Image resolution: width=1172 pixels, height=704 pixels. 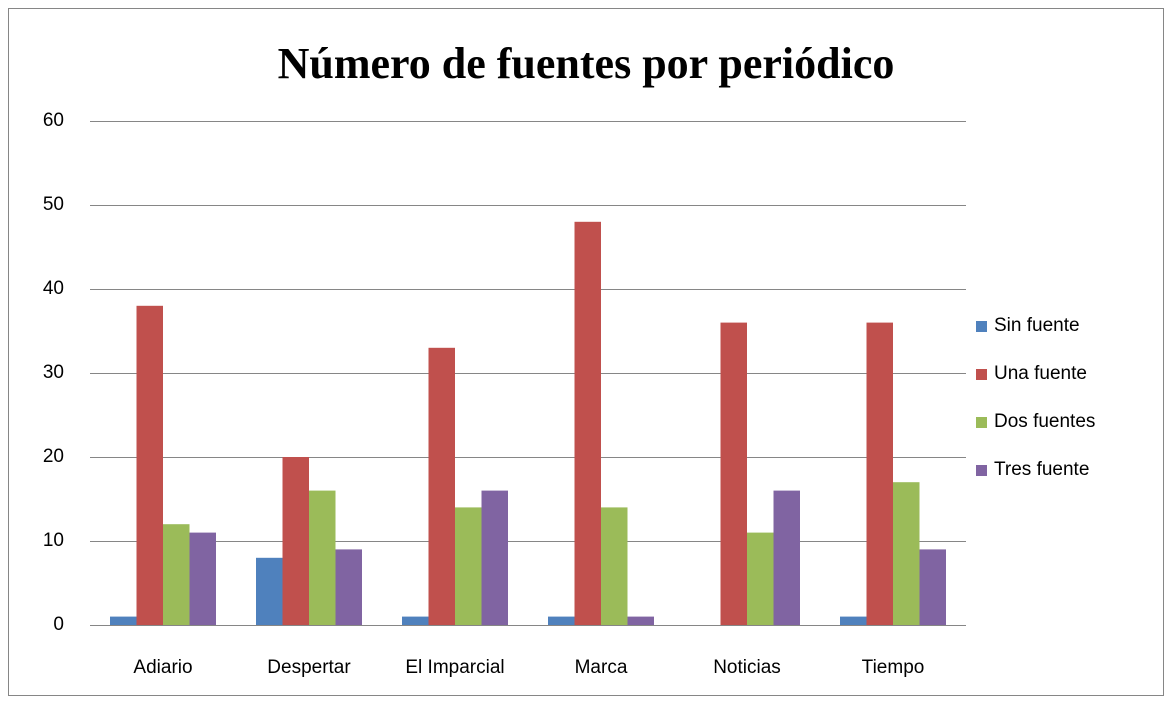 What do you see at coordinates (53, 456) in the screenshot?
I see `y-tick-label: 20` at bounding box center [53, 456].